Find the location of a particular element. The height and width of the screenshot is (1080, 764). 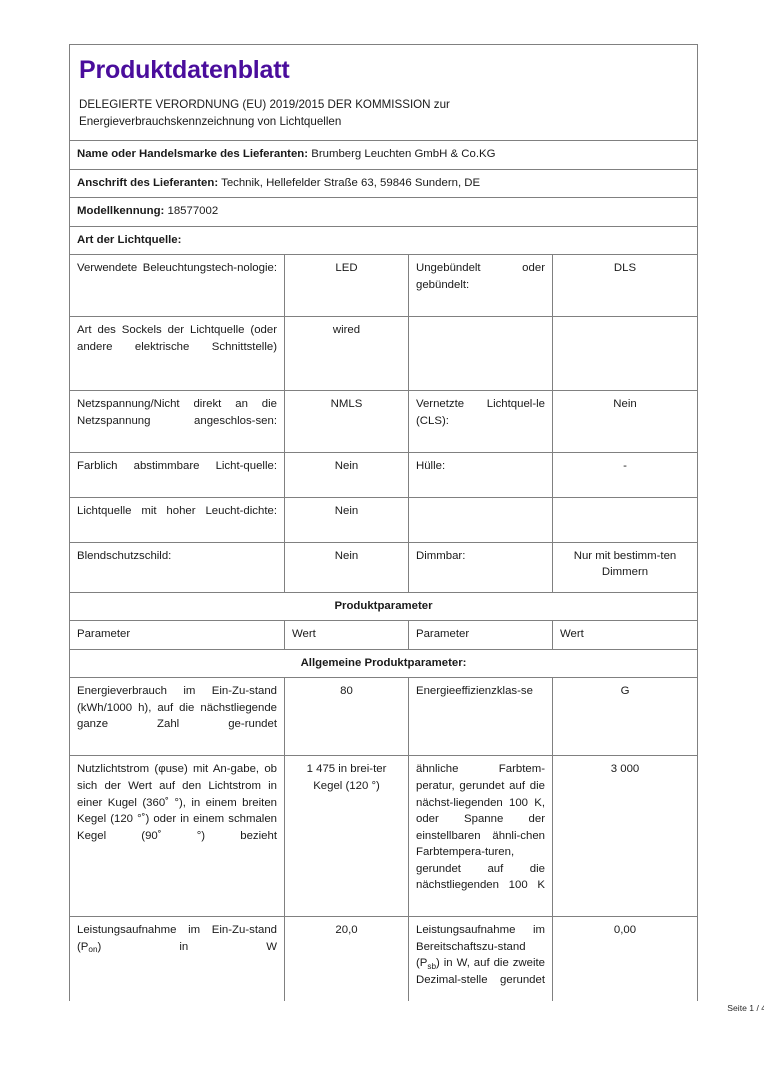

row-label-2: Dimmbar: is located at coordinates (480, 567).